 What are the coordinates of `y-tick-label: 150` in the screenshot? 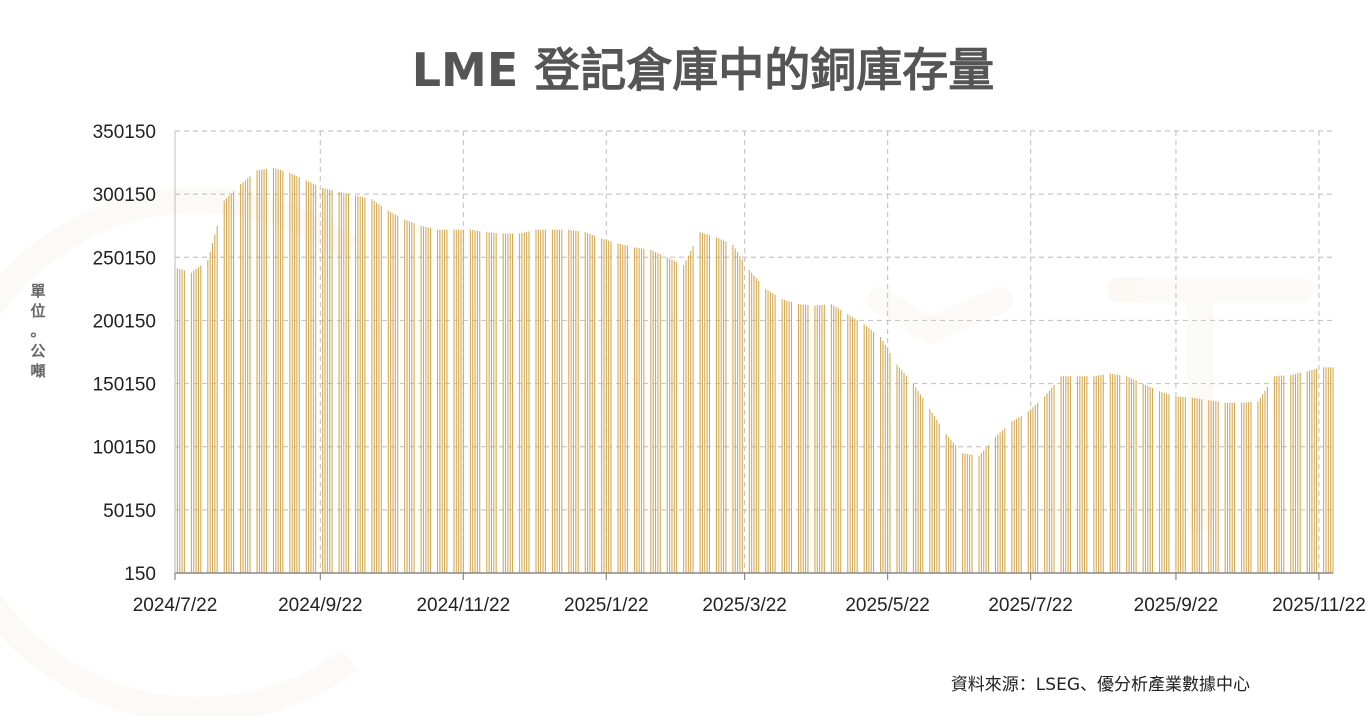 It's located at (140, 574).